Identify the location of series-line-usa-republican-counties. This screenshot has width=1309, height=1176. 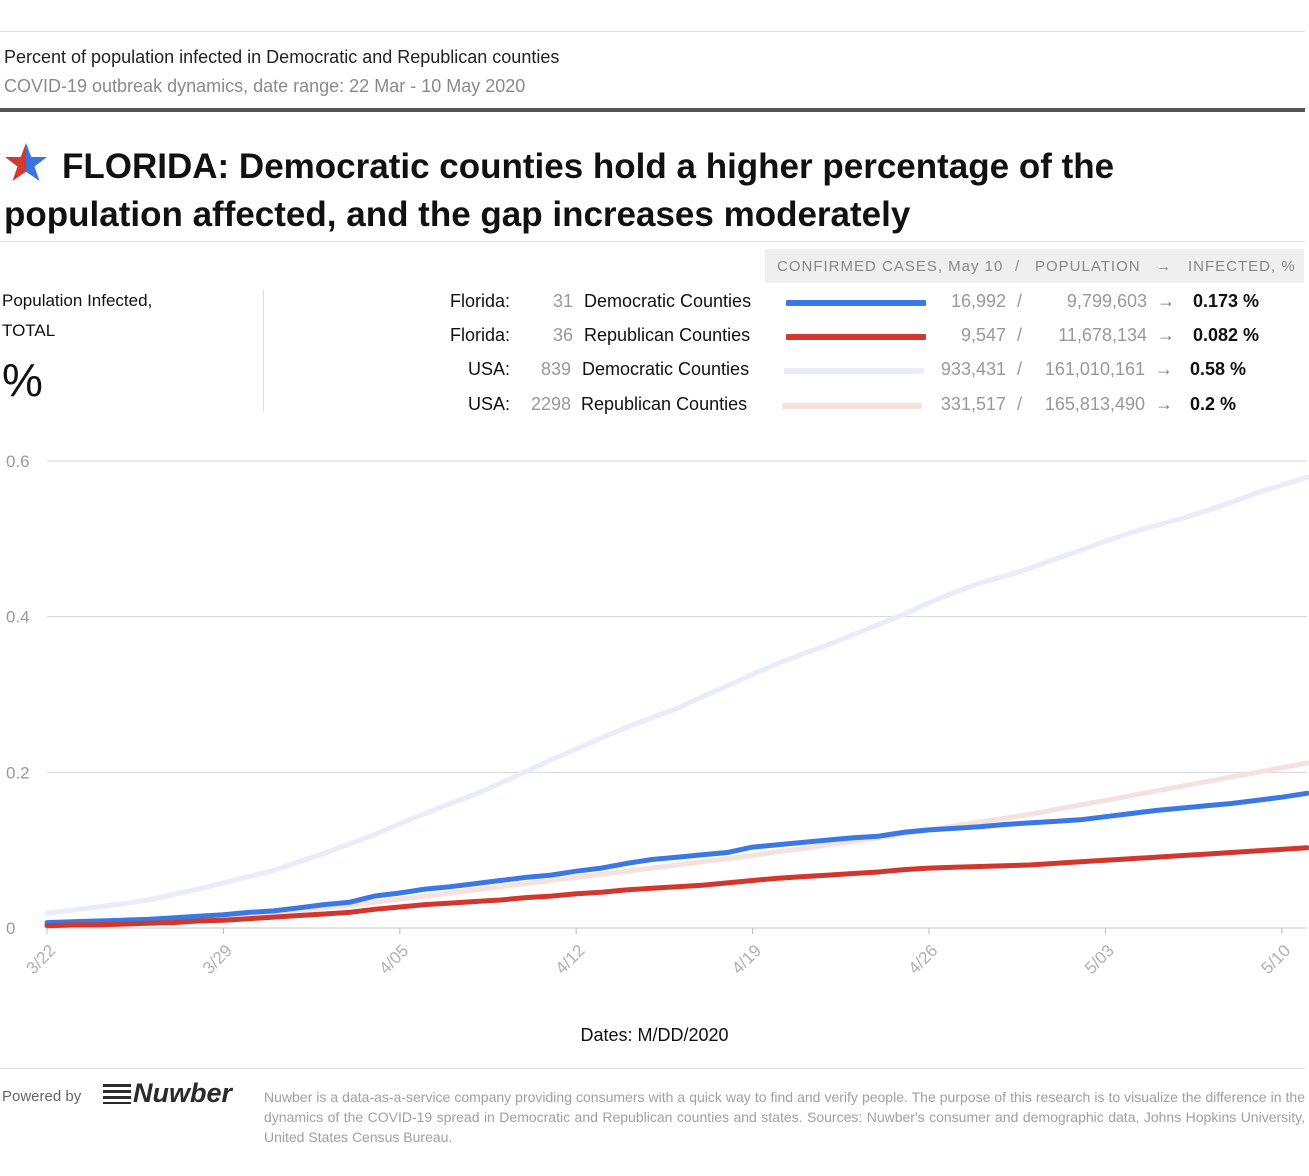
(676, 843).